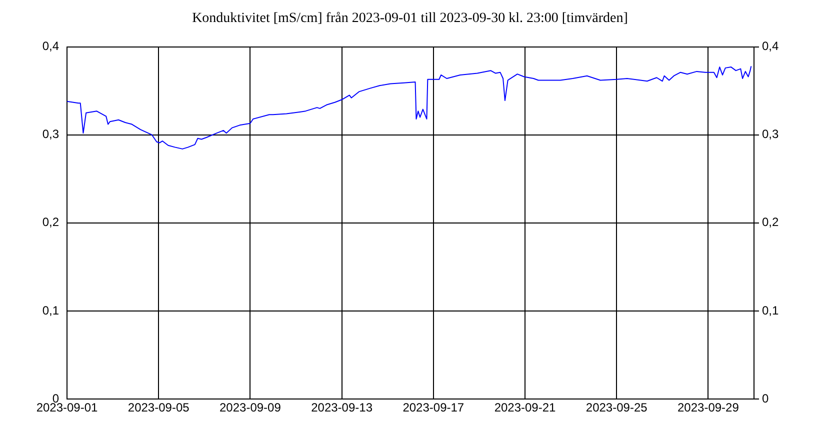 The image size is (820, 444). I want to click on y-tick-label: 0,2, so click(51, 222).